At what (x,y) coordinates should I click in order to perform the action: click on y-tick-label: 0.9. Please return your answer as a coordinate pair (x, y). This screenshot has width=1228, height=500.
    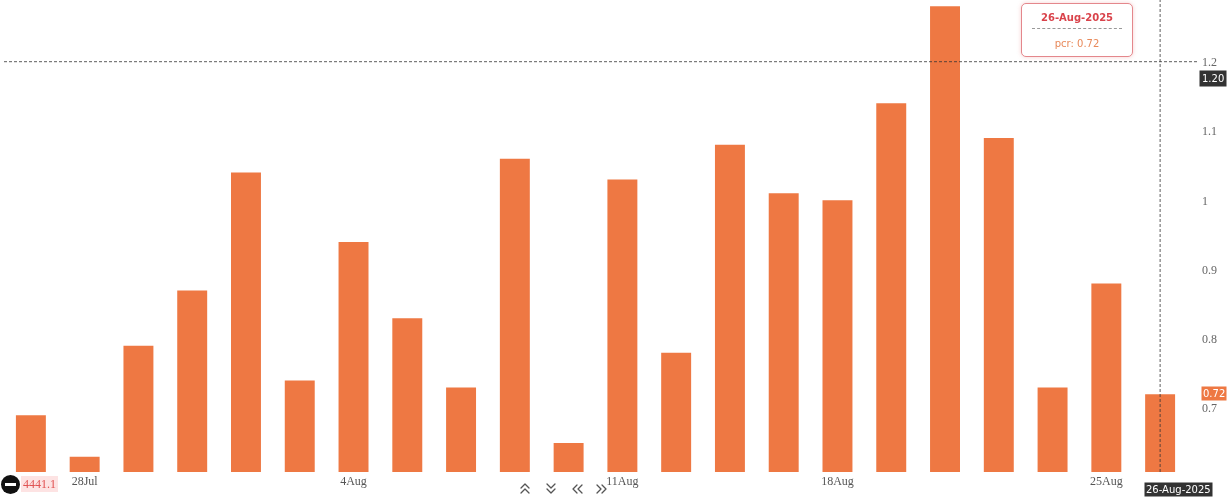
    Looking at the image, I should click on (1209, 269).